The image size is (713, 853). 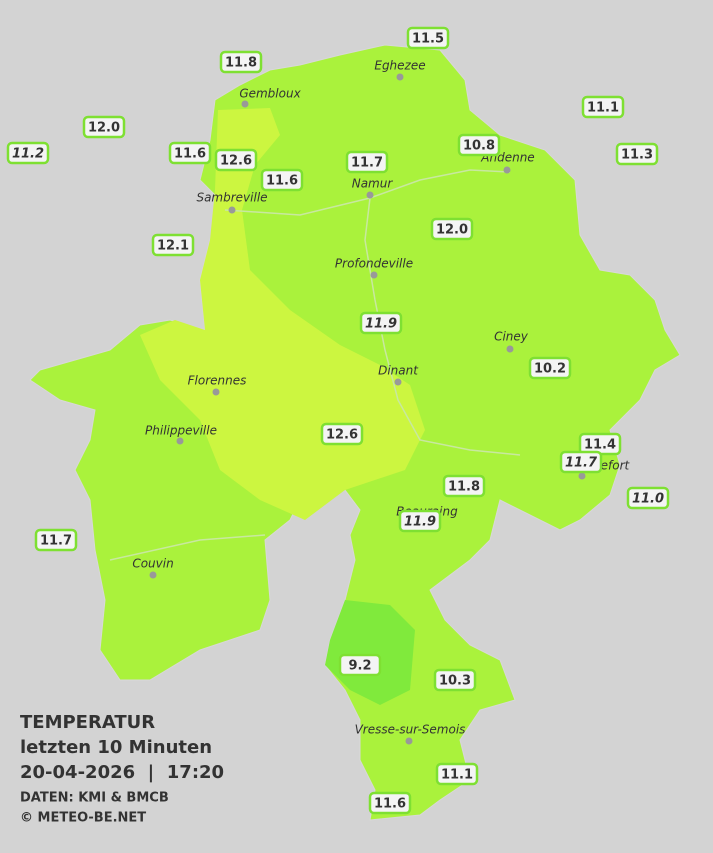 I want to click on station-value: 11.4, so click(x=600, y=445).